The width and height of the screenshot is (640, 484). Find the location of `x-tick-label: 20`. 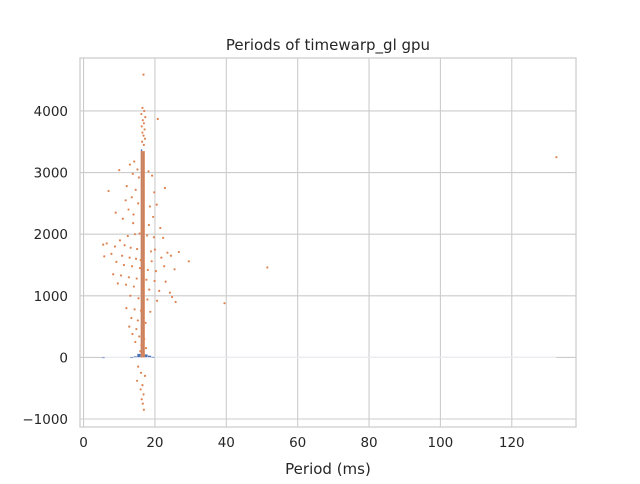

x-tick-label: 20 is located at coordinates (154, 443).